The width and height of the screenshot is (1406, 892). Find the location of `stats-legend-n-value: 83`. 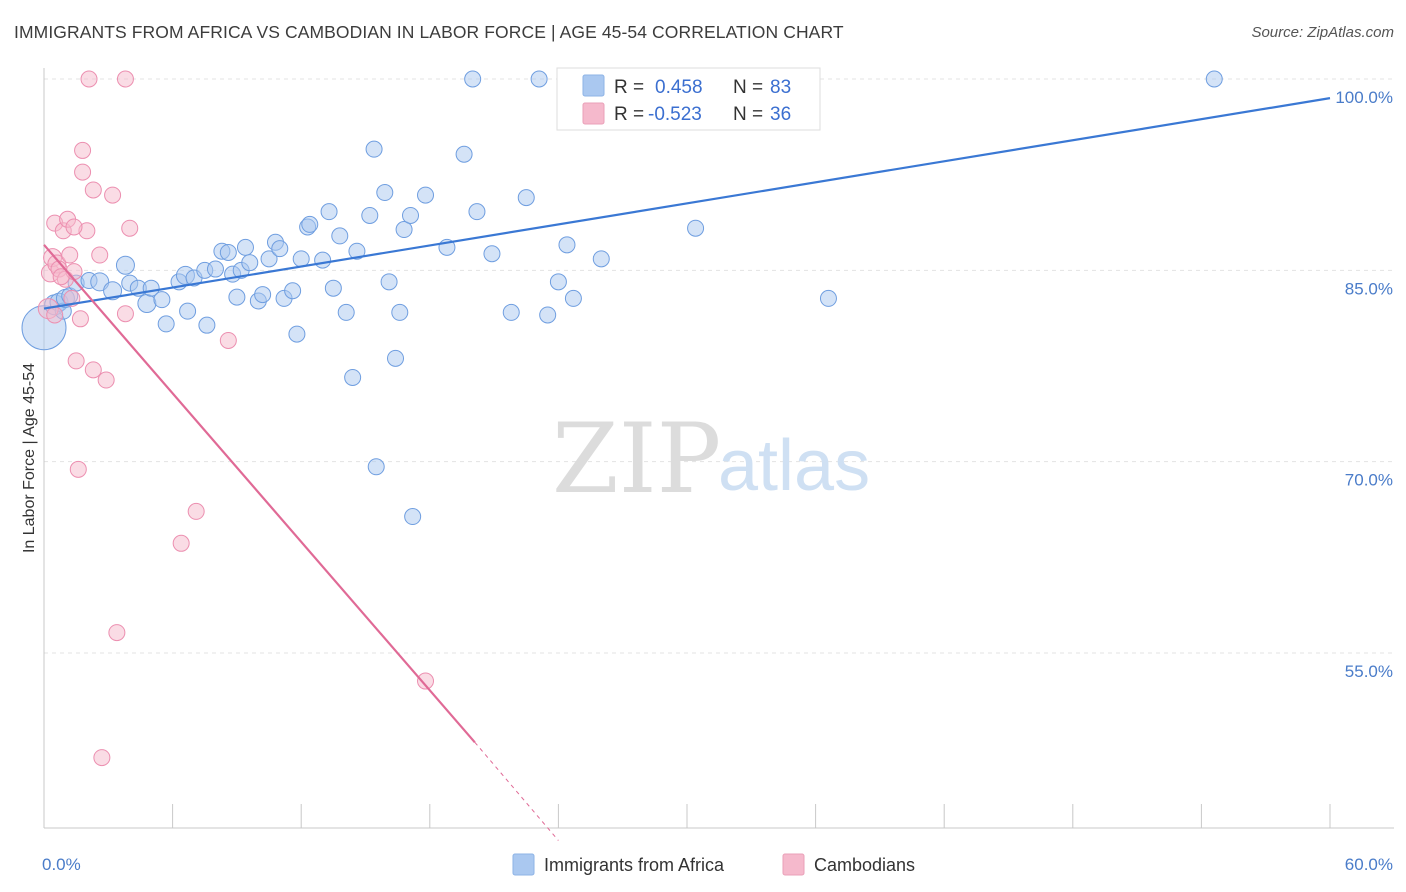

stats-legend-n-value: 83 is located at coordinates (780, 87).